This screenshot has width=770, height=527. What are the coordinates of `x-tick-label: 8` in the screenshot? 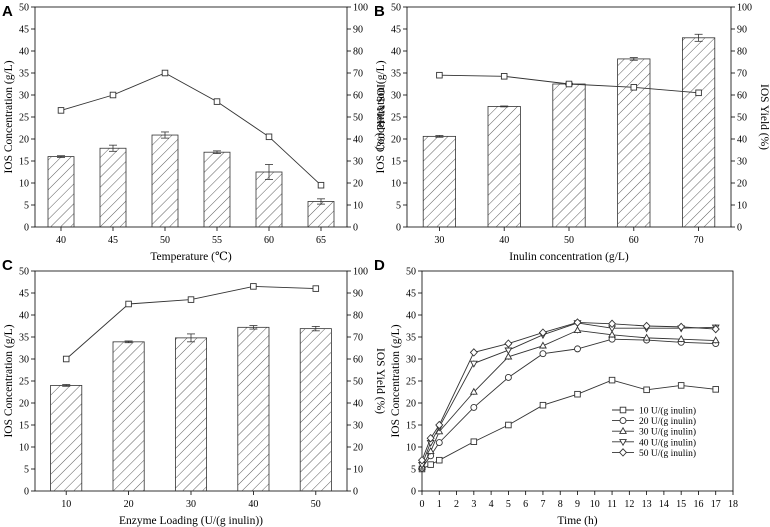 It's located at (560, 504).